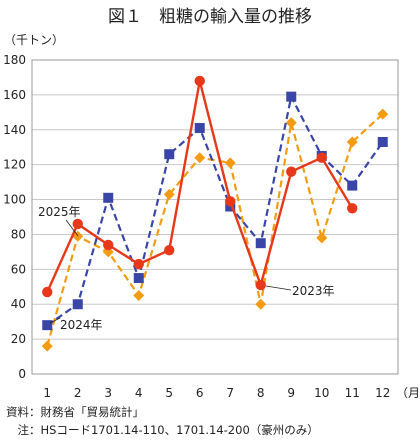  I want to click on x-tick-label: 10, so click(321, 393).